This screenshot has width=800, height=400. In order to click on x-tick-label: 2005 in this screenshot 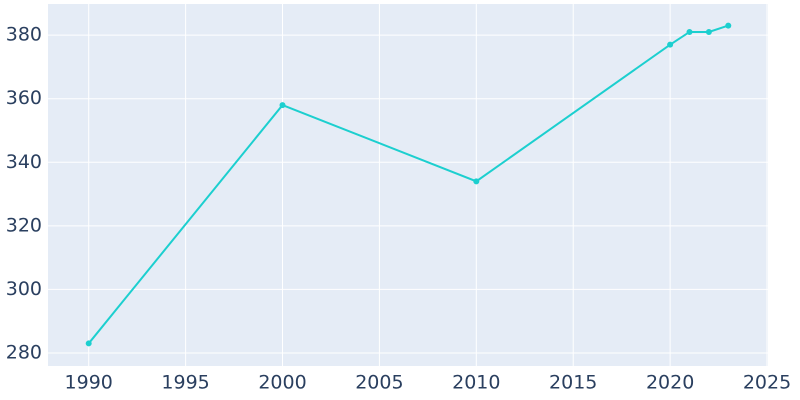, I will do `click(379, 383)`.